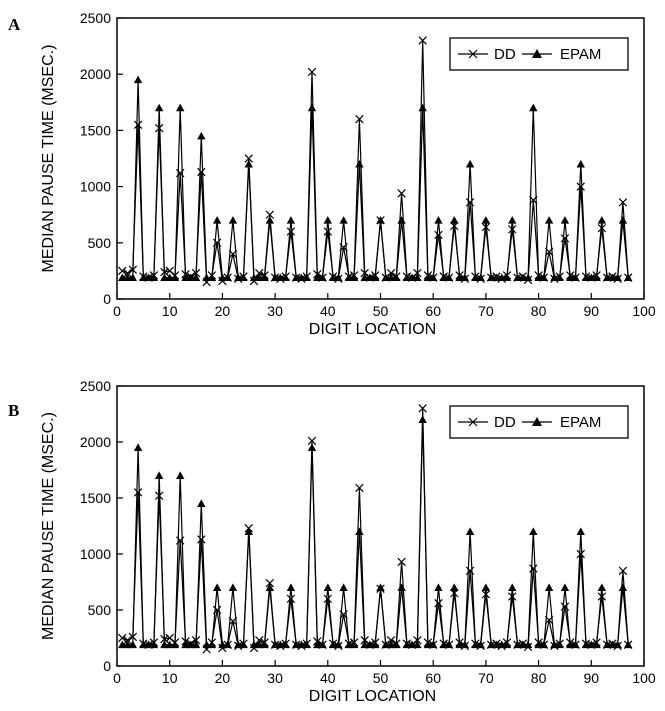  Describe the element at coordinates (486, 678) in the screenshot. I see `x-tick-label: 70` at that location.